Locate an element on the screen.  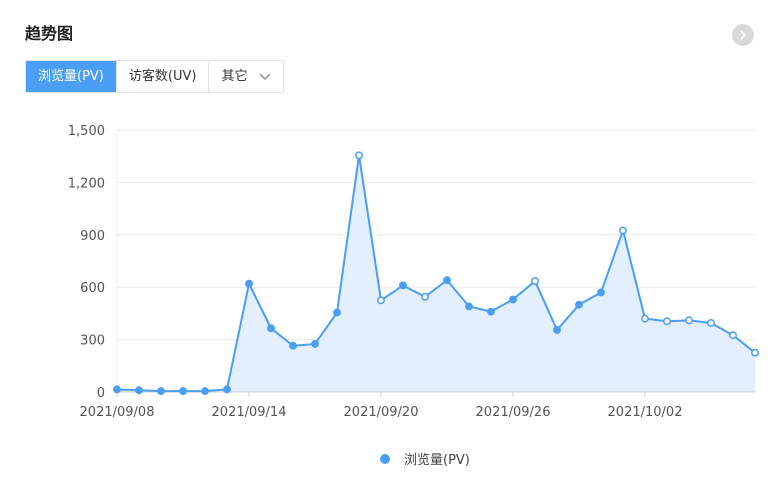
chevron-right-icon is located at coordinates (743, 35).